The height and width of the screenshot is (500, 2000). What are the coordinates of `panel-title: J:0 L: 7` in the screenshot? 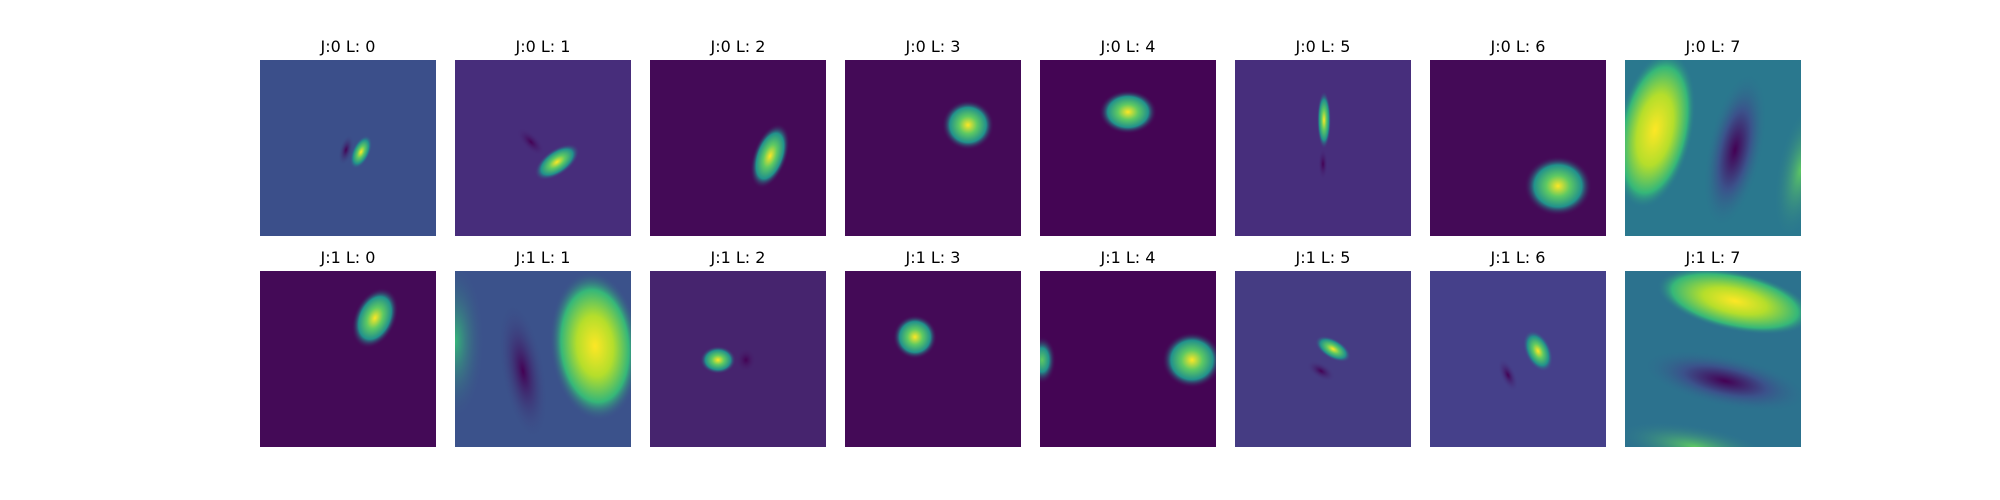 It's located at (1713, 46).